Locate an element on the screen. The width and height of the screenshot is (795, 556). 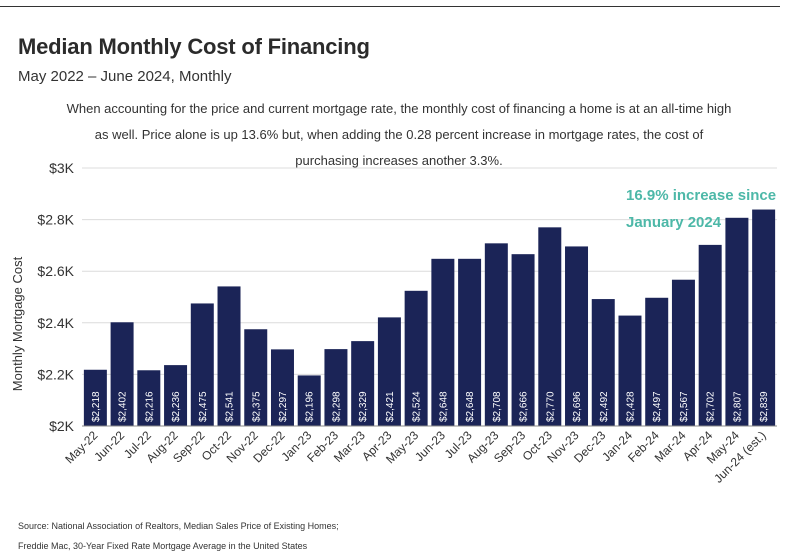
y-axis: $2K $2.2K $2.4K $2.6K $2.8K $3K is located at coordinates (55, 297).